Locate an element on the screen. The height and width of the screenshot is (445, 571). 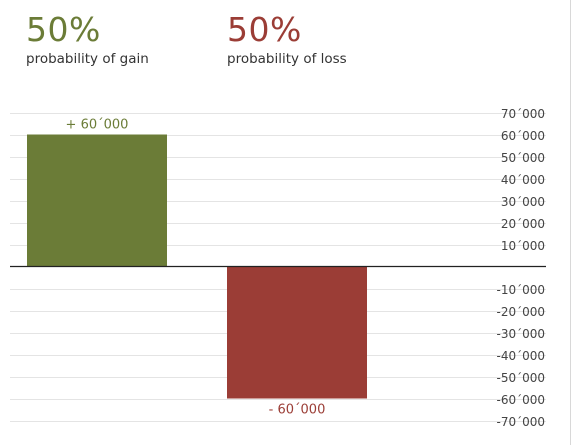
y-tick-label: -70´000 is located at coordinates (520, 422).